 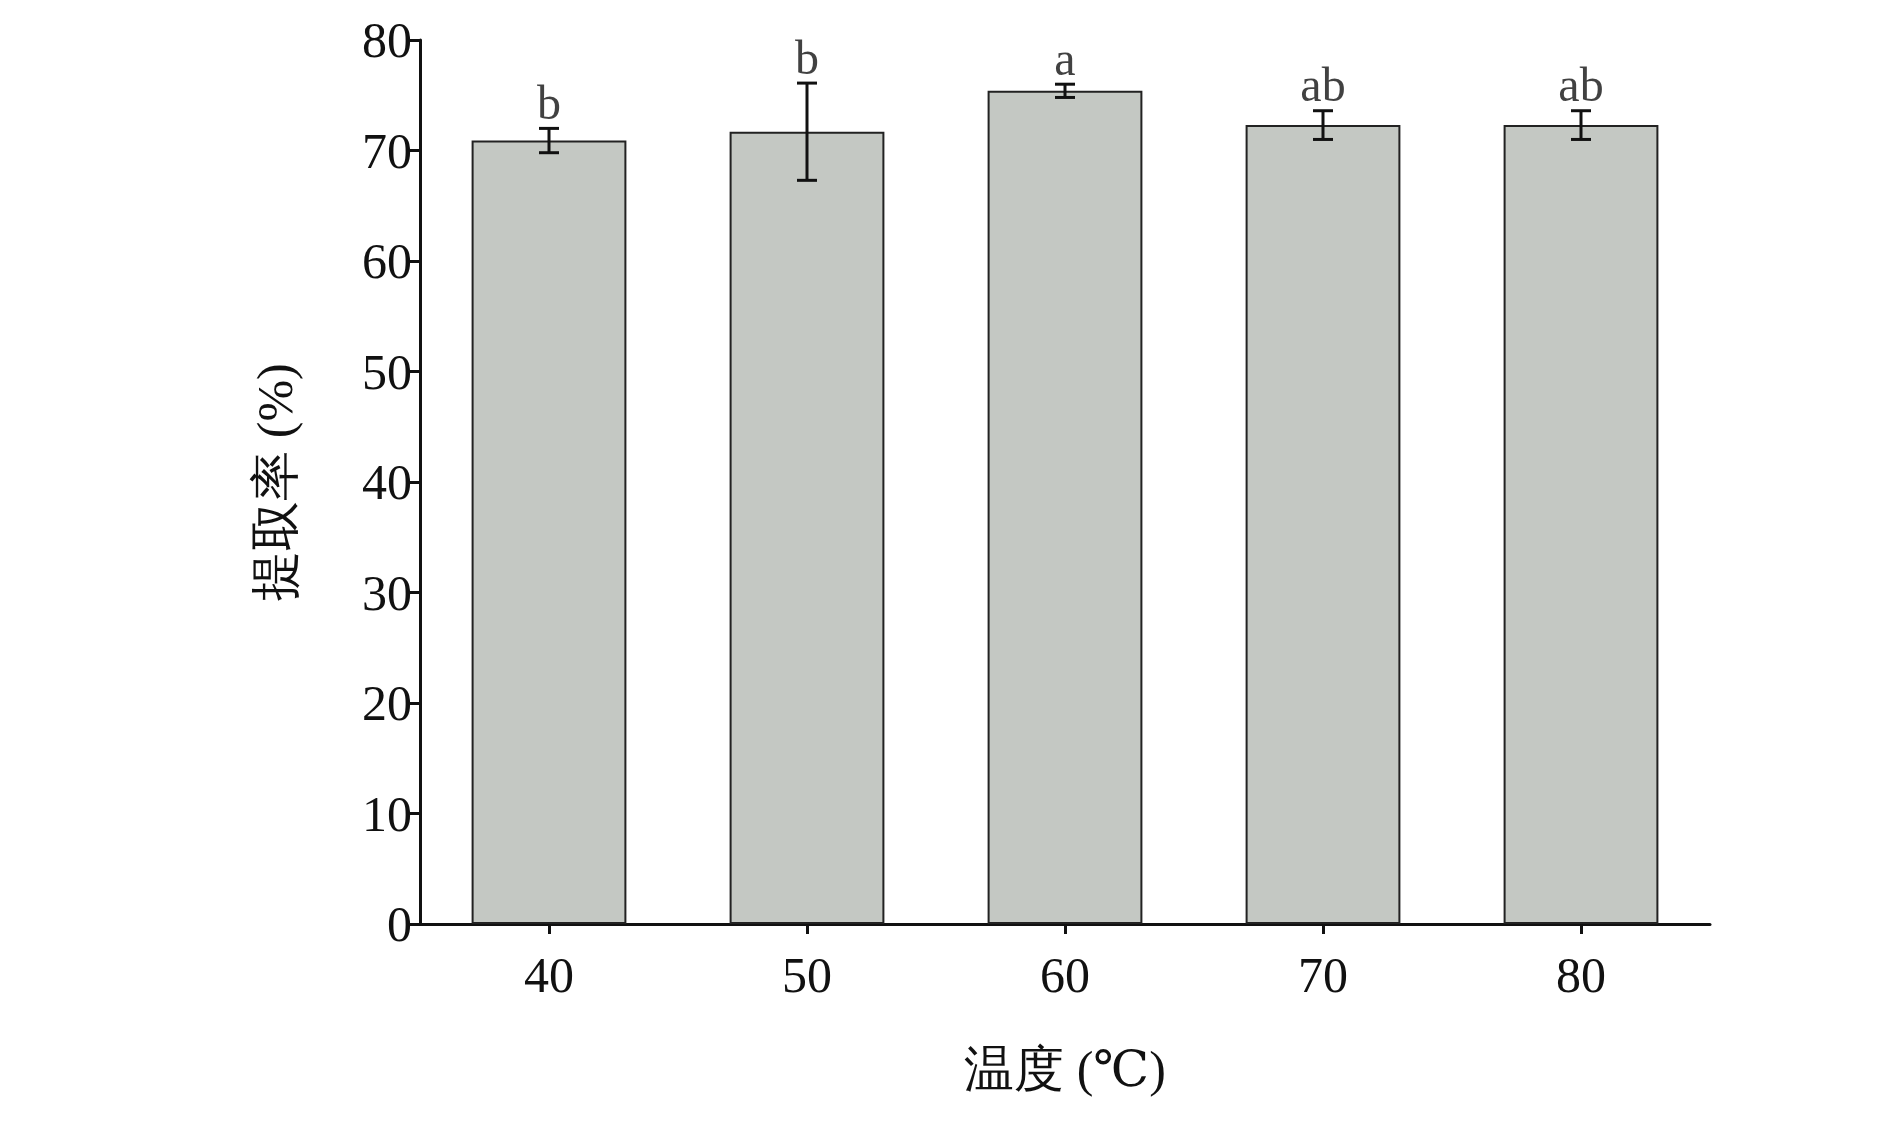 I want to click on y-tick-label: 50, so click(x=387, y=371).